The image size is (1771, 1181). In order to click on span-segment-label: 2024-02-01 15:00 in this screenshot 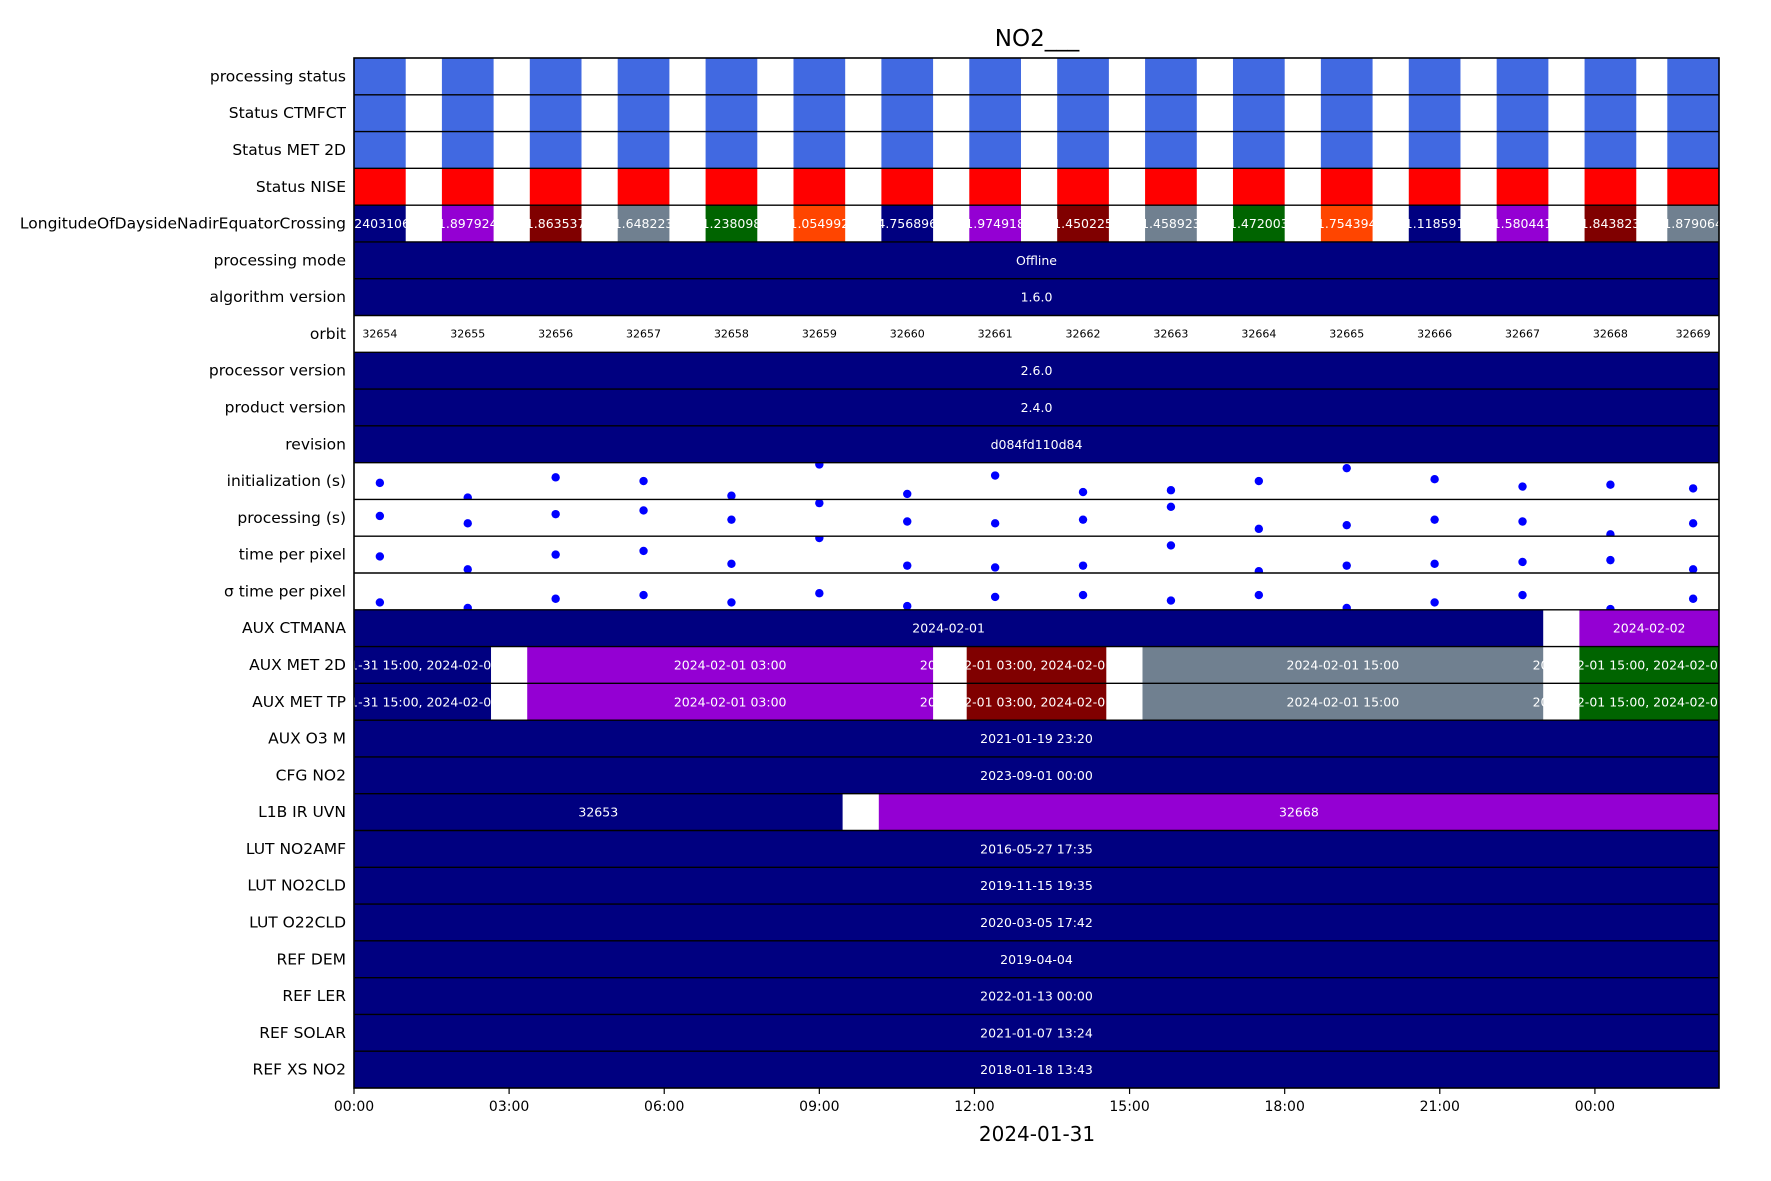, I will do `click(1343, 701)`.